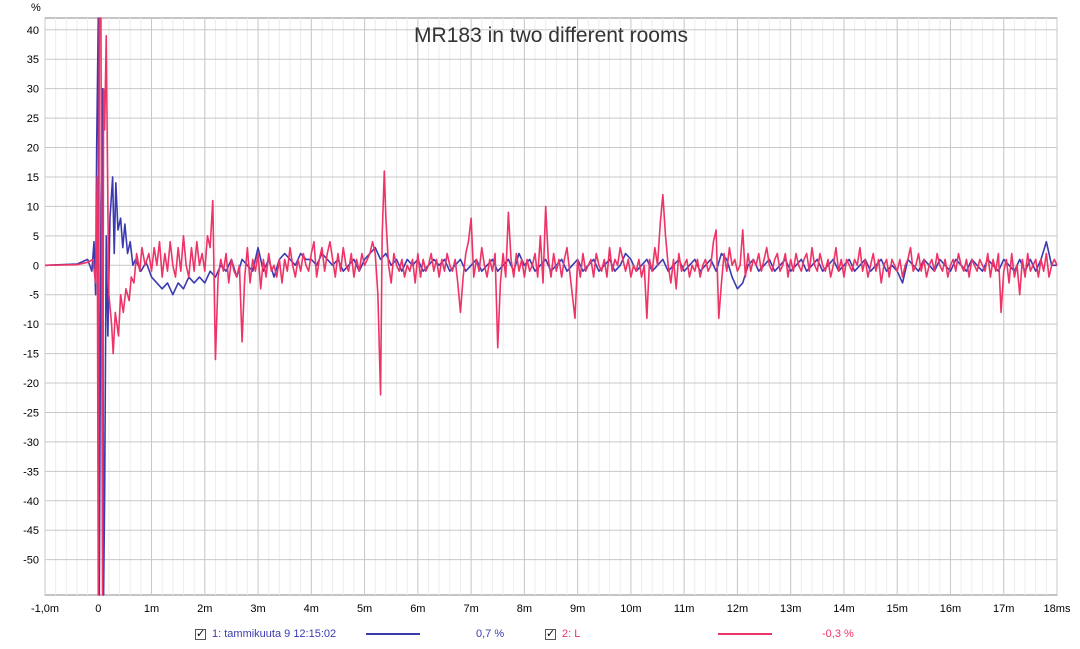 The width and height of the screenshot is (1080, 649). Describe the element at coordinates (33, 119) in the screenshot. I see `y-tick-label: 25` at that location.